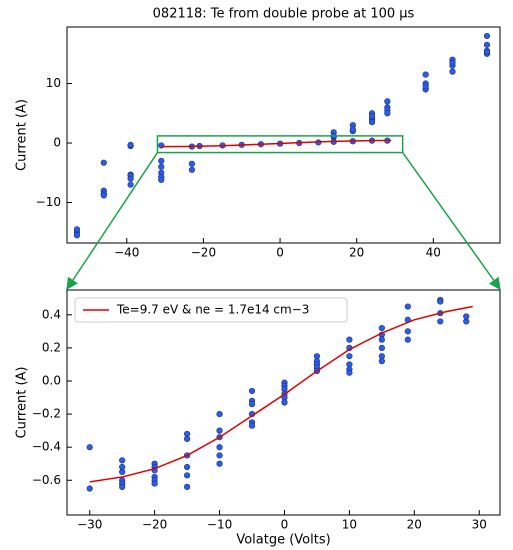 The height and width of the screenshot is (550, 513). I want to click on x-tick-label: −40, so click(126, 253).